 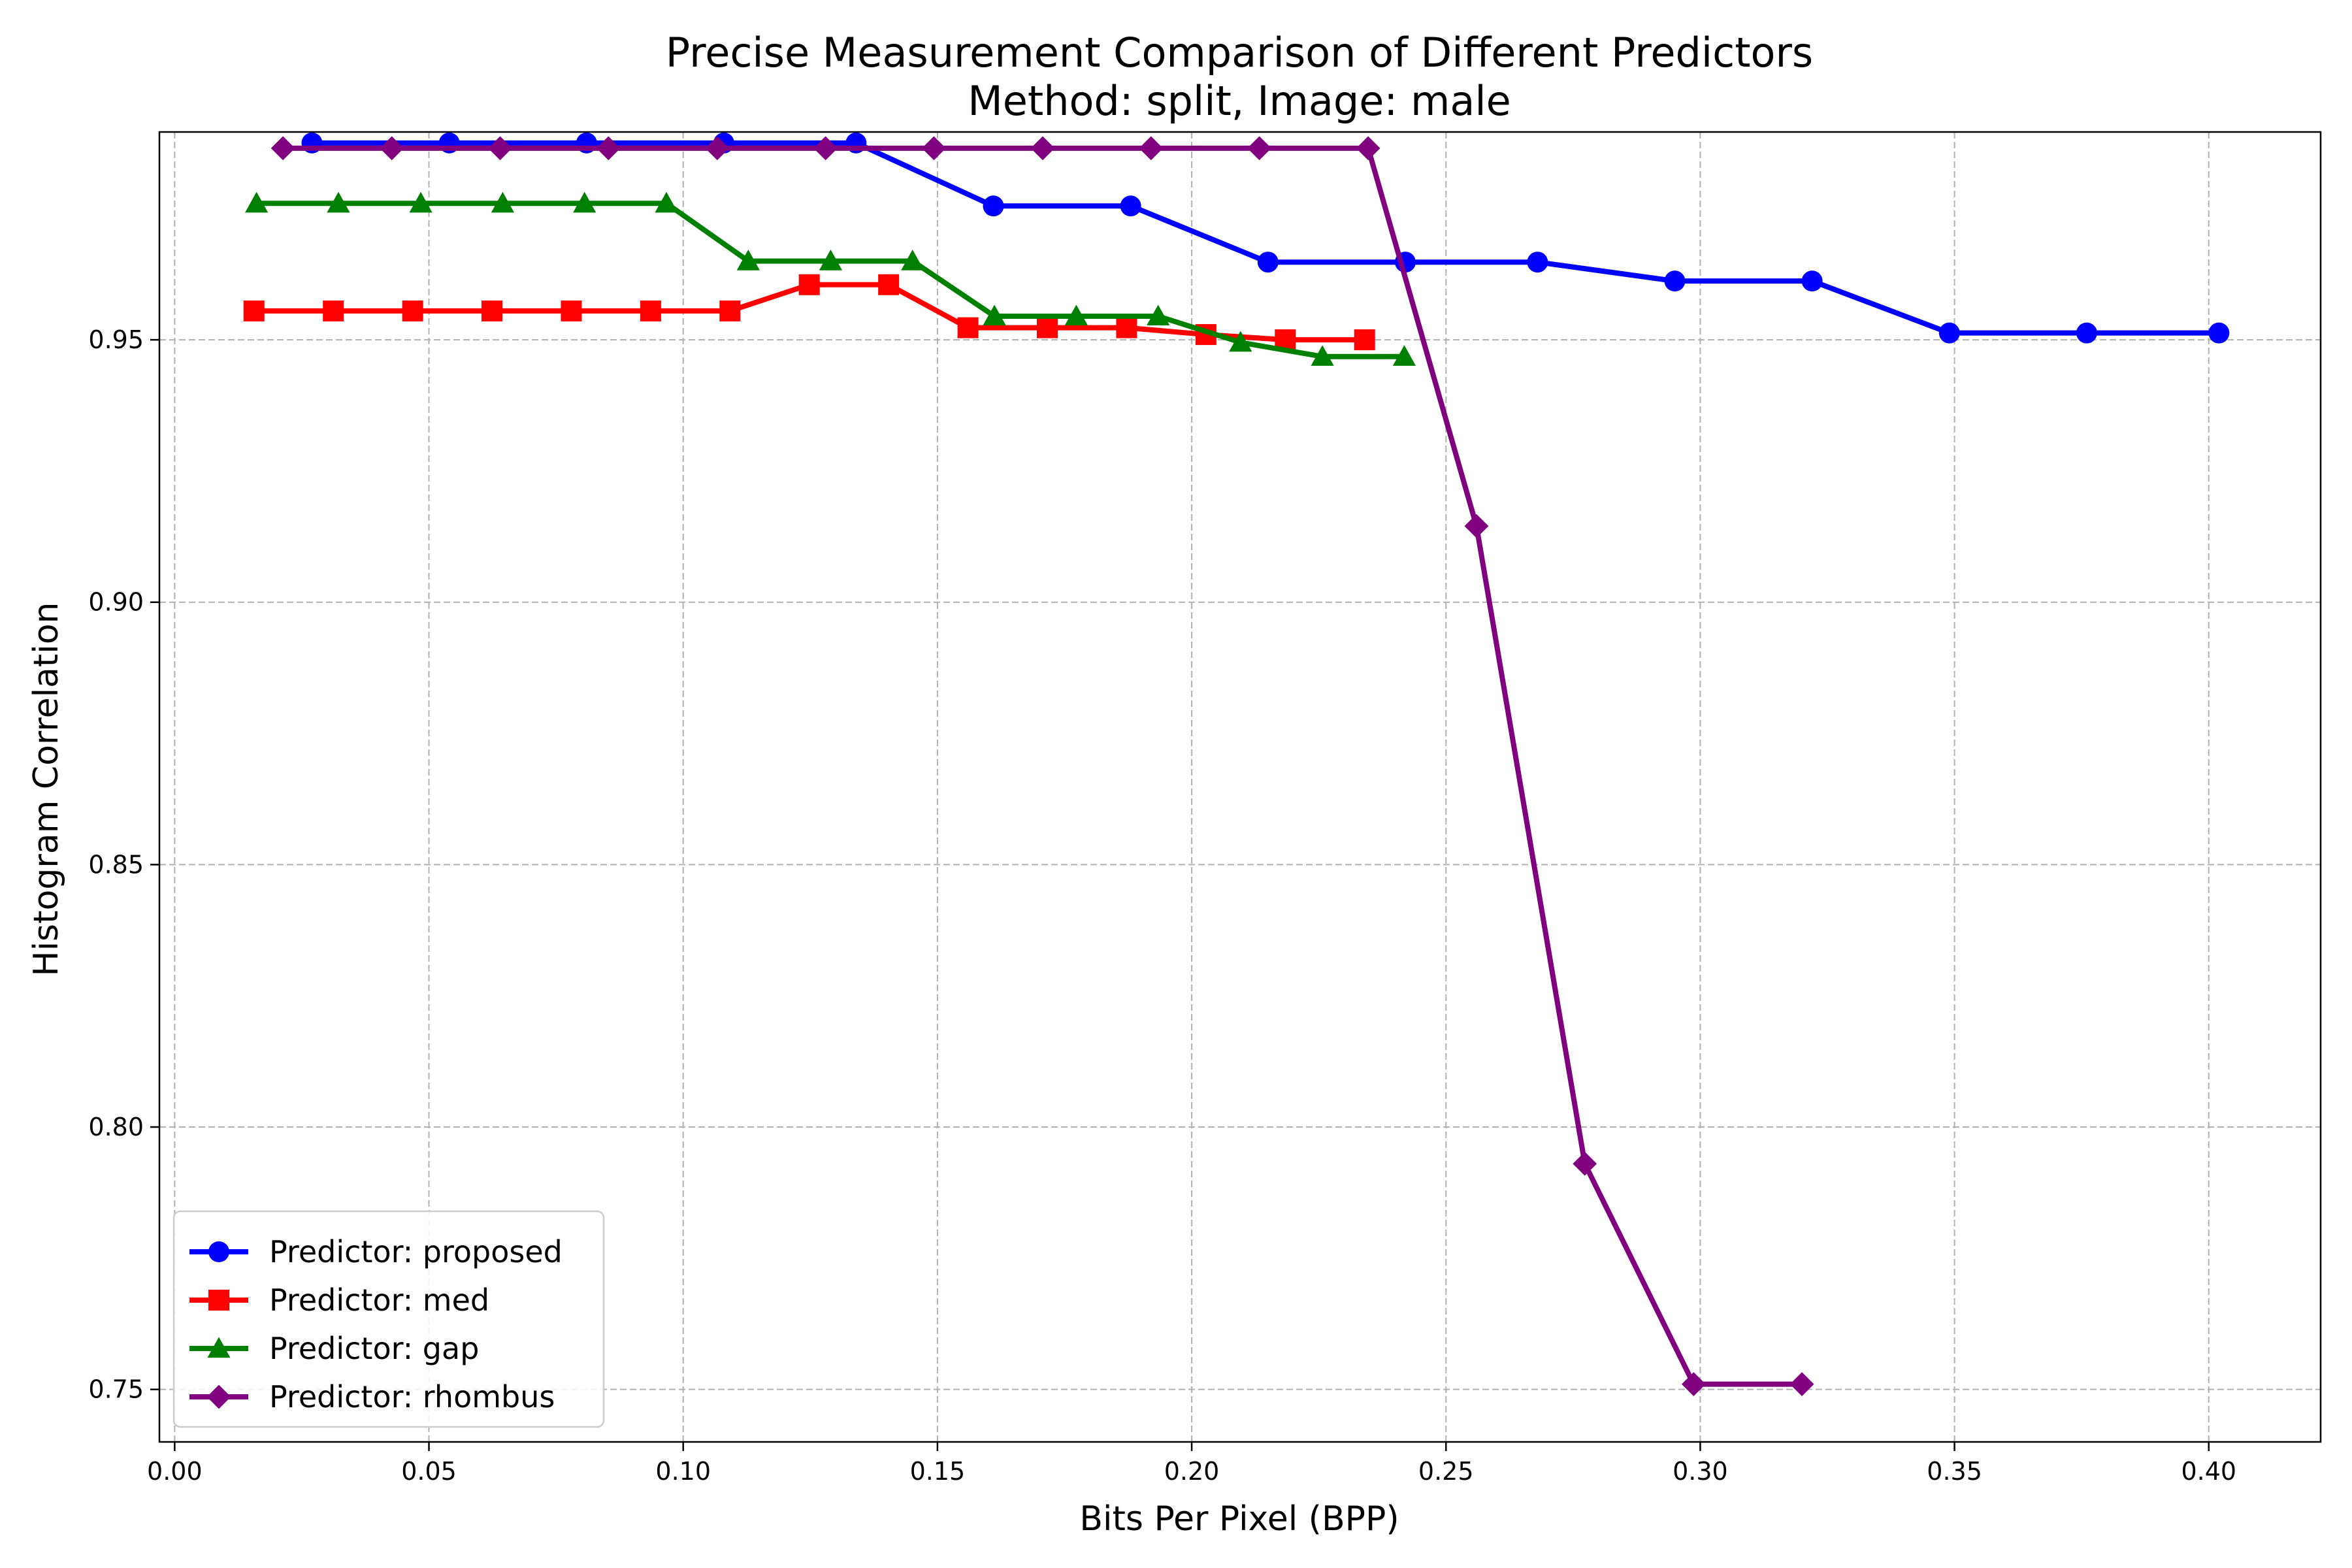 What do you see at coordinates (1446, 1471) in the screenshot?
I see `x-tick-label: 0.25` at bounding box center [1446, 1471].